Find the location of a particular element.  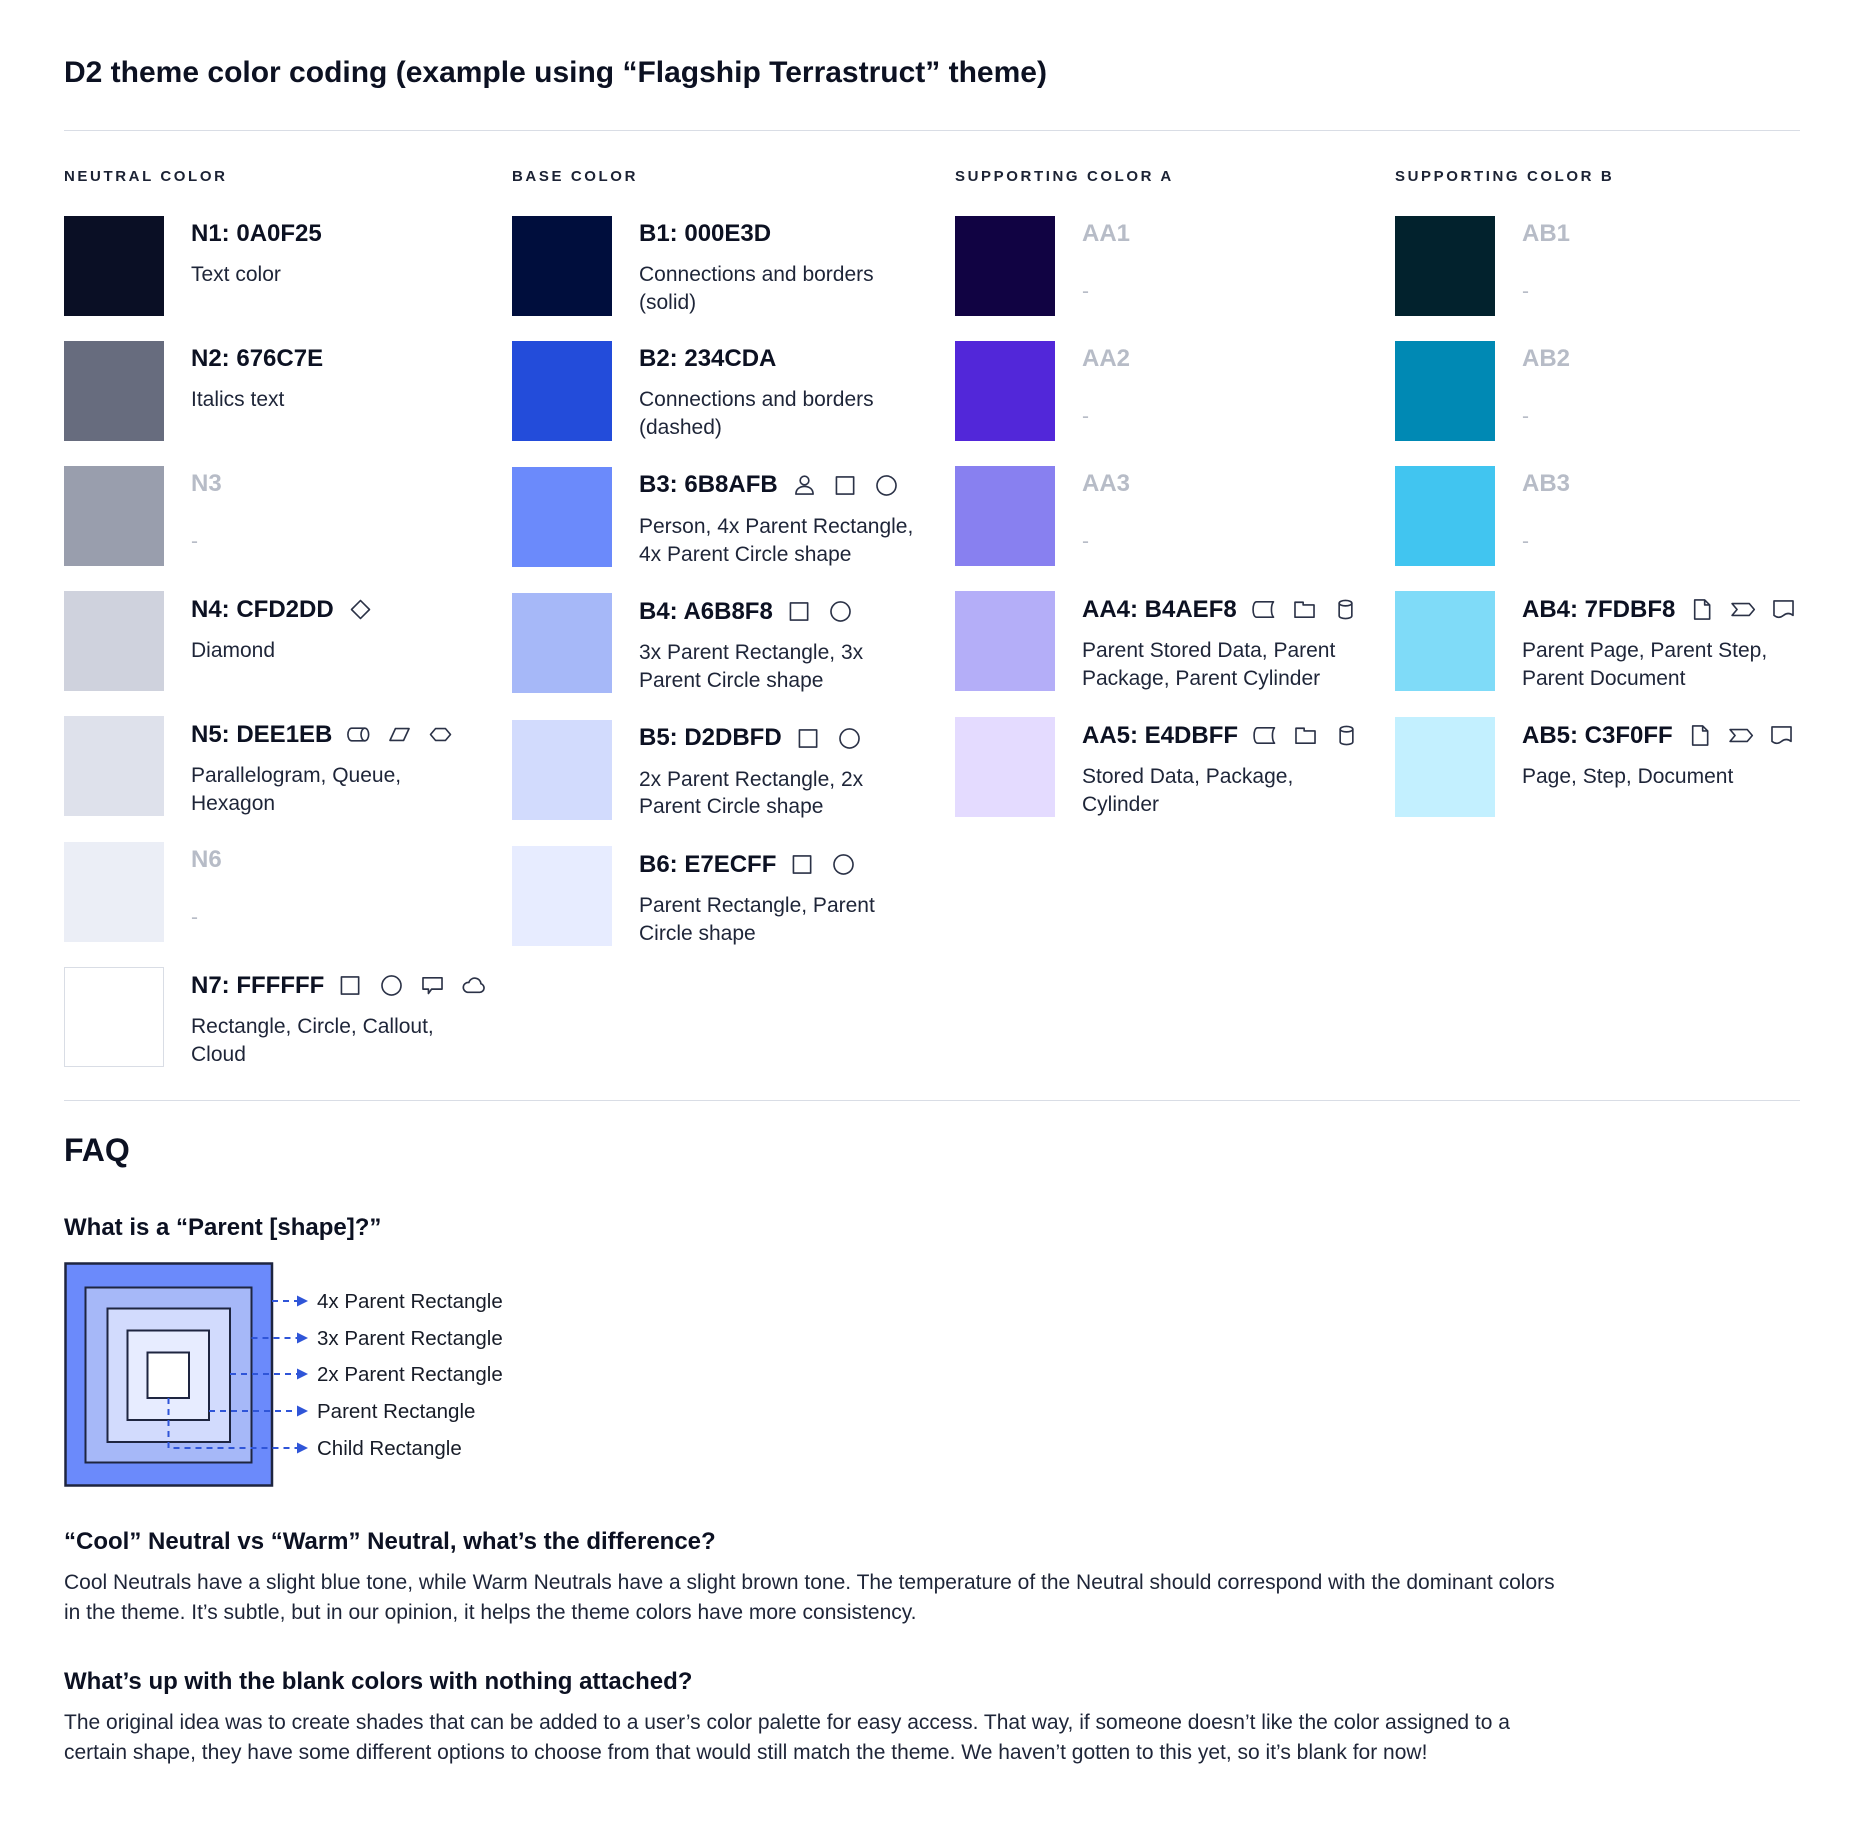

column-header: BASE COLOR is located at coordinates (575, 176).